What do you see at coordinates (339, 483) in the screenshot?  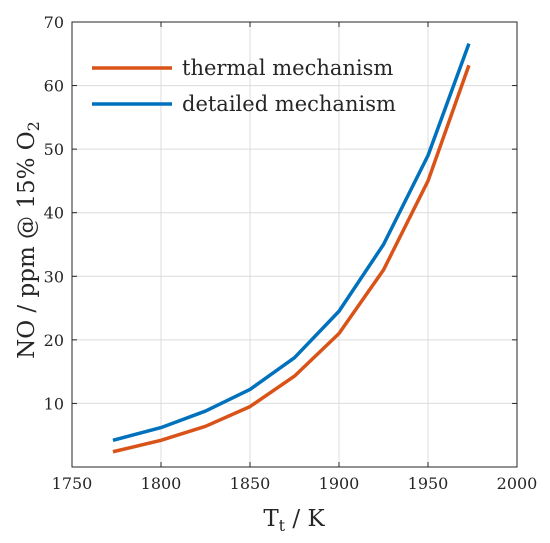 I see `x-tick-label: 1900` at bounding box center [339, 483].